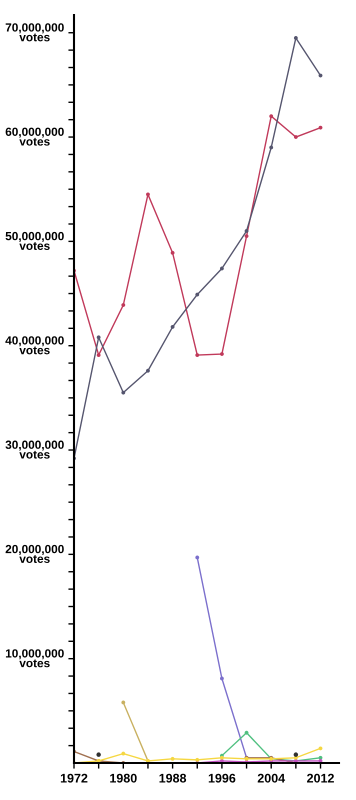 Image resolution: width=356 pixels, height=800 pixels. What do you see at coordinates (35, 137) in the screenshot?
I see `y-tick-label: 60,000,000 votes` at bounding box center [35, 137].